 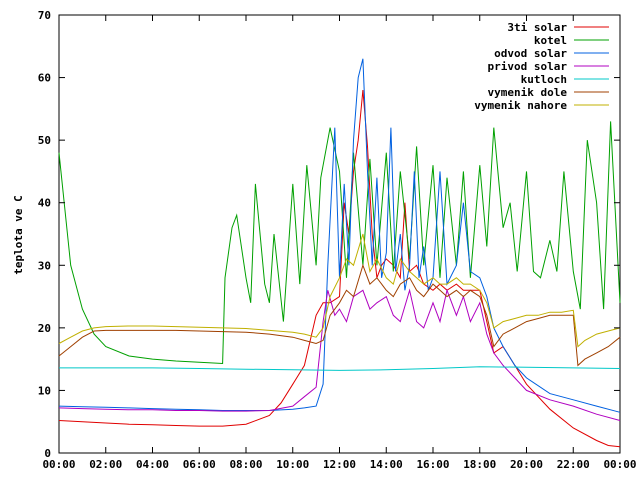 I want to click on y-tick-label: 0, so click(x=47, y=453).